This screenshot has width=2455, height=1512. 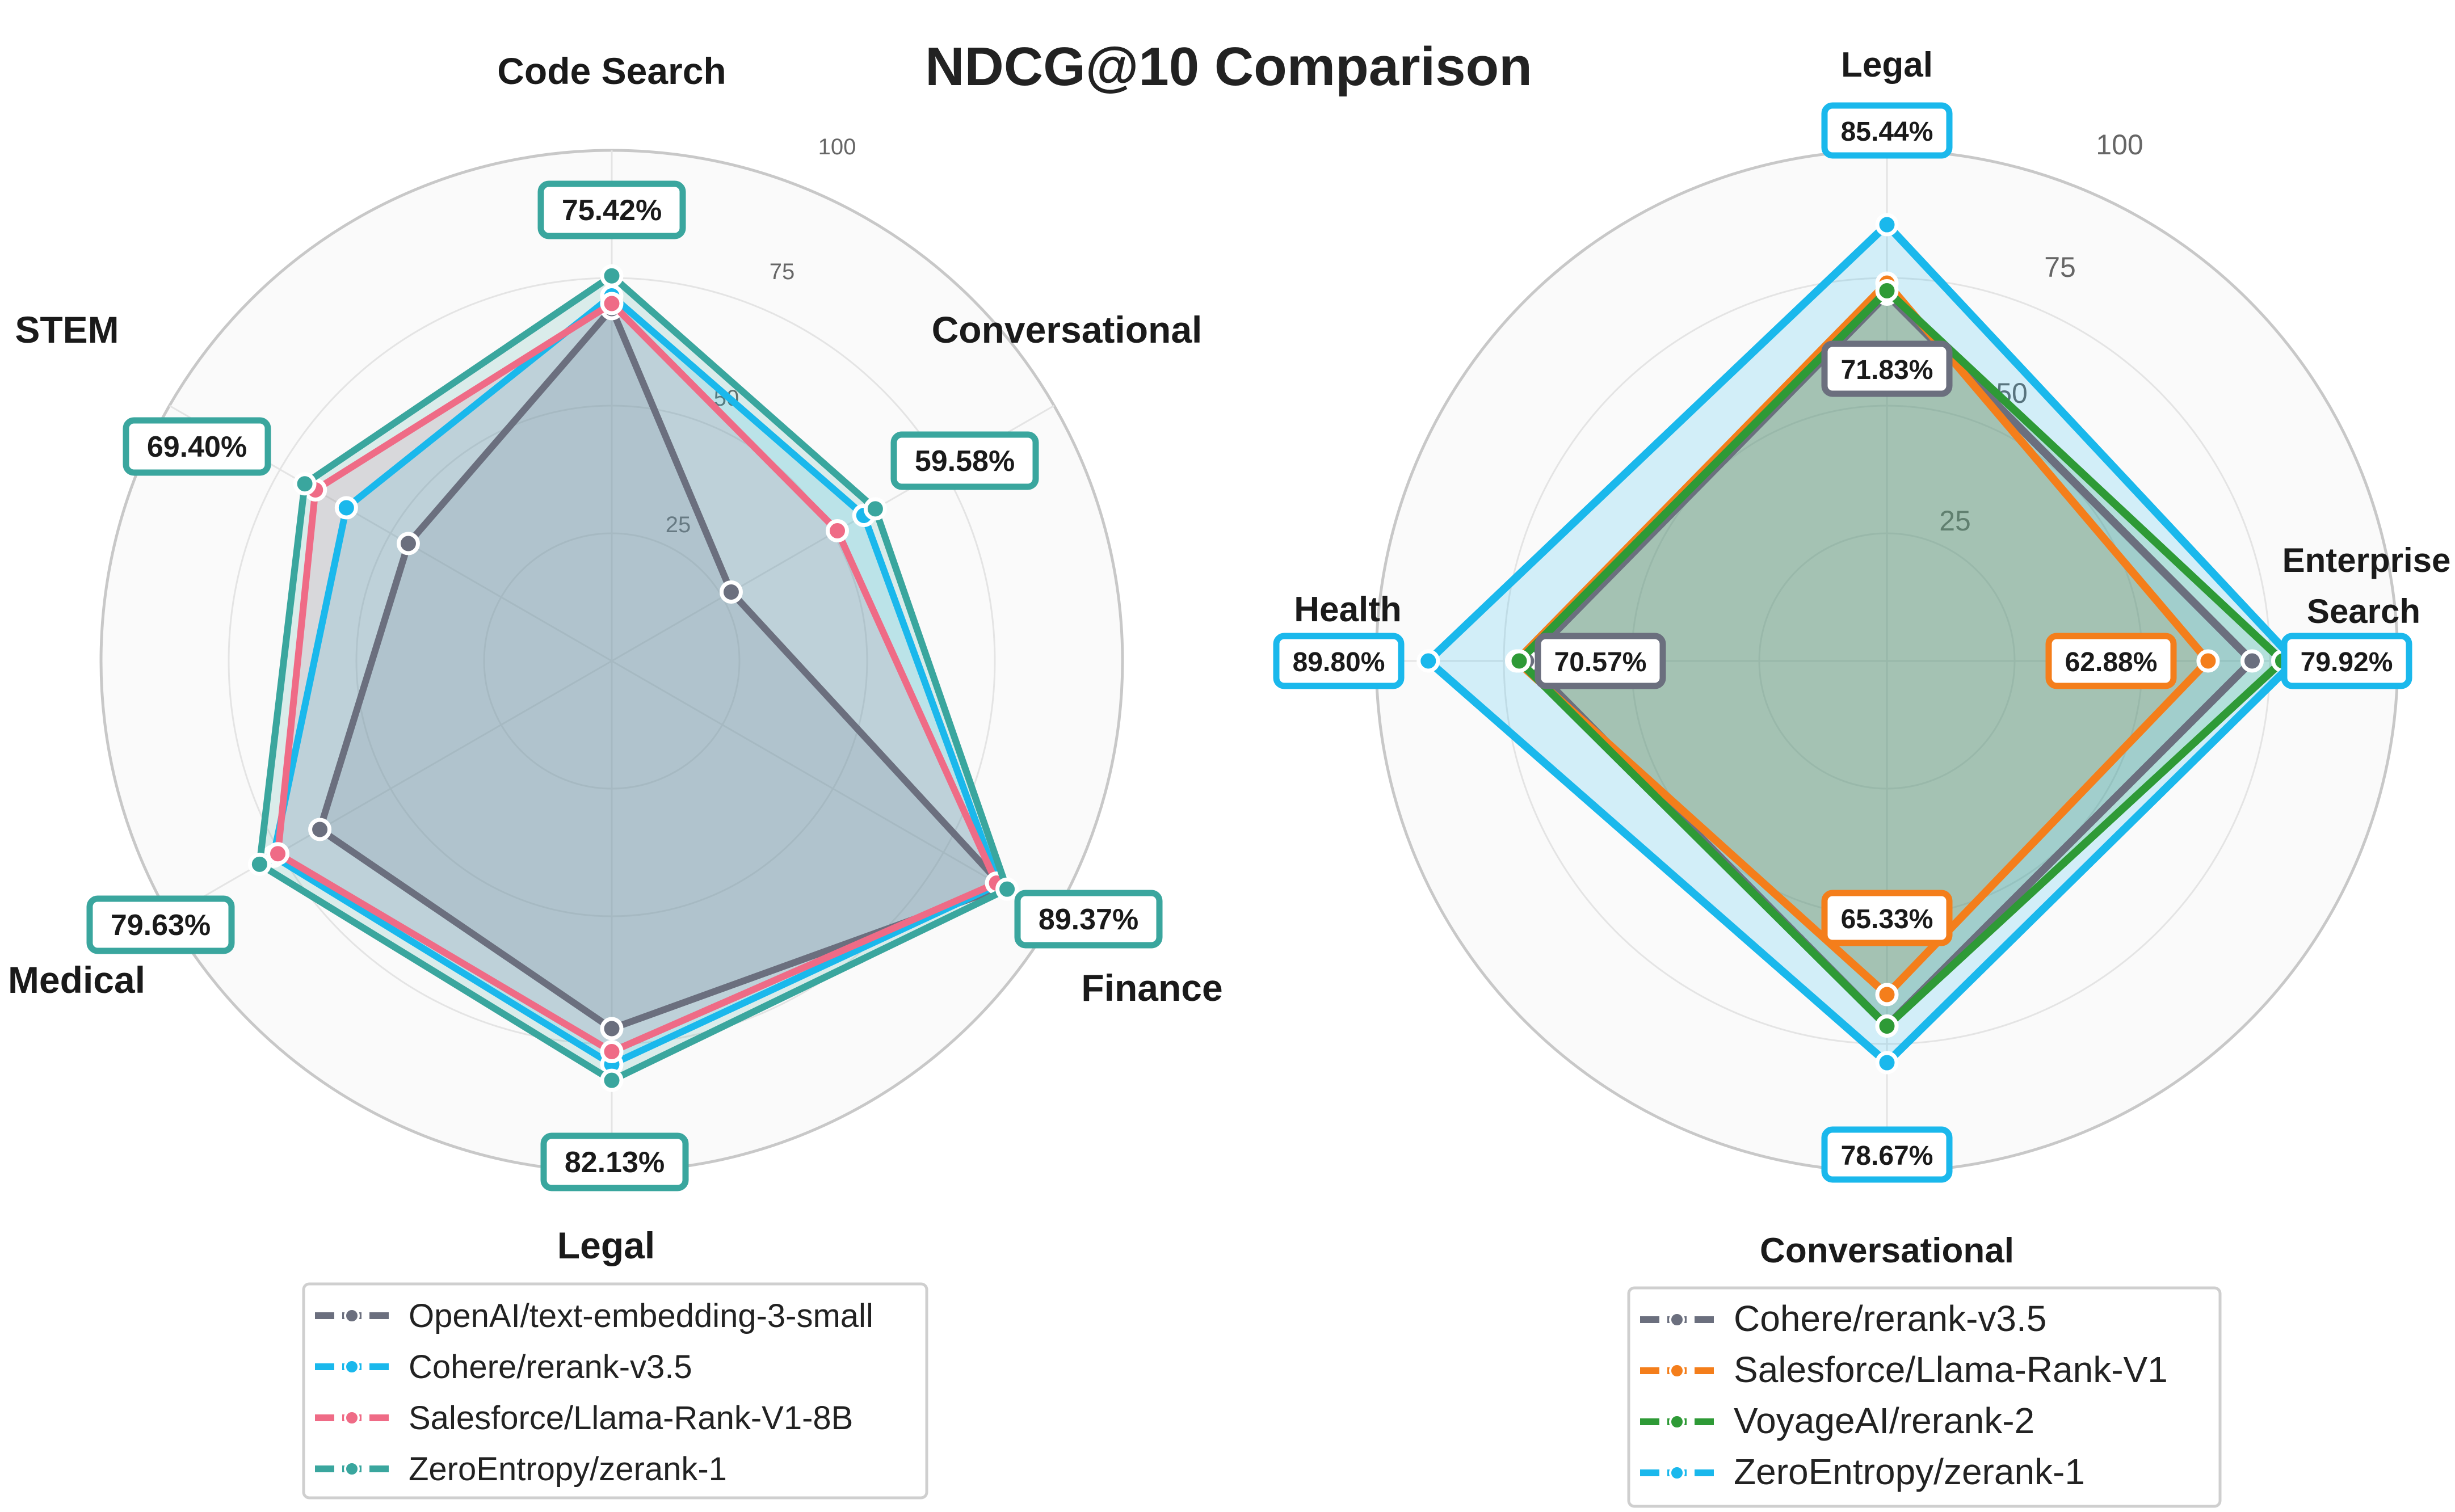 What do you see at coordinates (352, 1316) in the screenshot?
I see `legend-swatch-dot-openai-text-embedding-3-small` at bounding box center [352, 1316].